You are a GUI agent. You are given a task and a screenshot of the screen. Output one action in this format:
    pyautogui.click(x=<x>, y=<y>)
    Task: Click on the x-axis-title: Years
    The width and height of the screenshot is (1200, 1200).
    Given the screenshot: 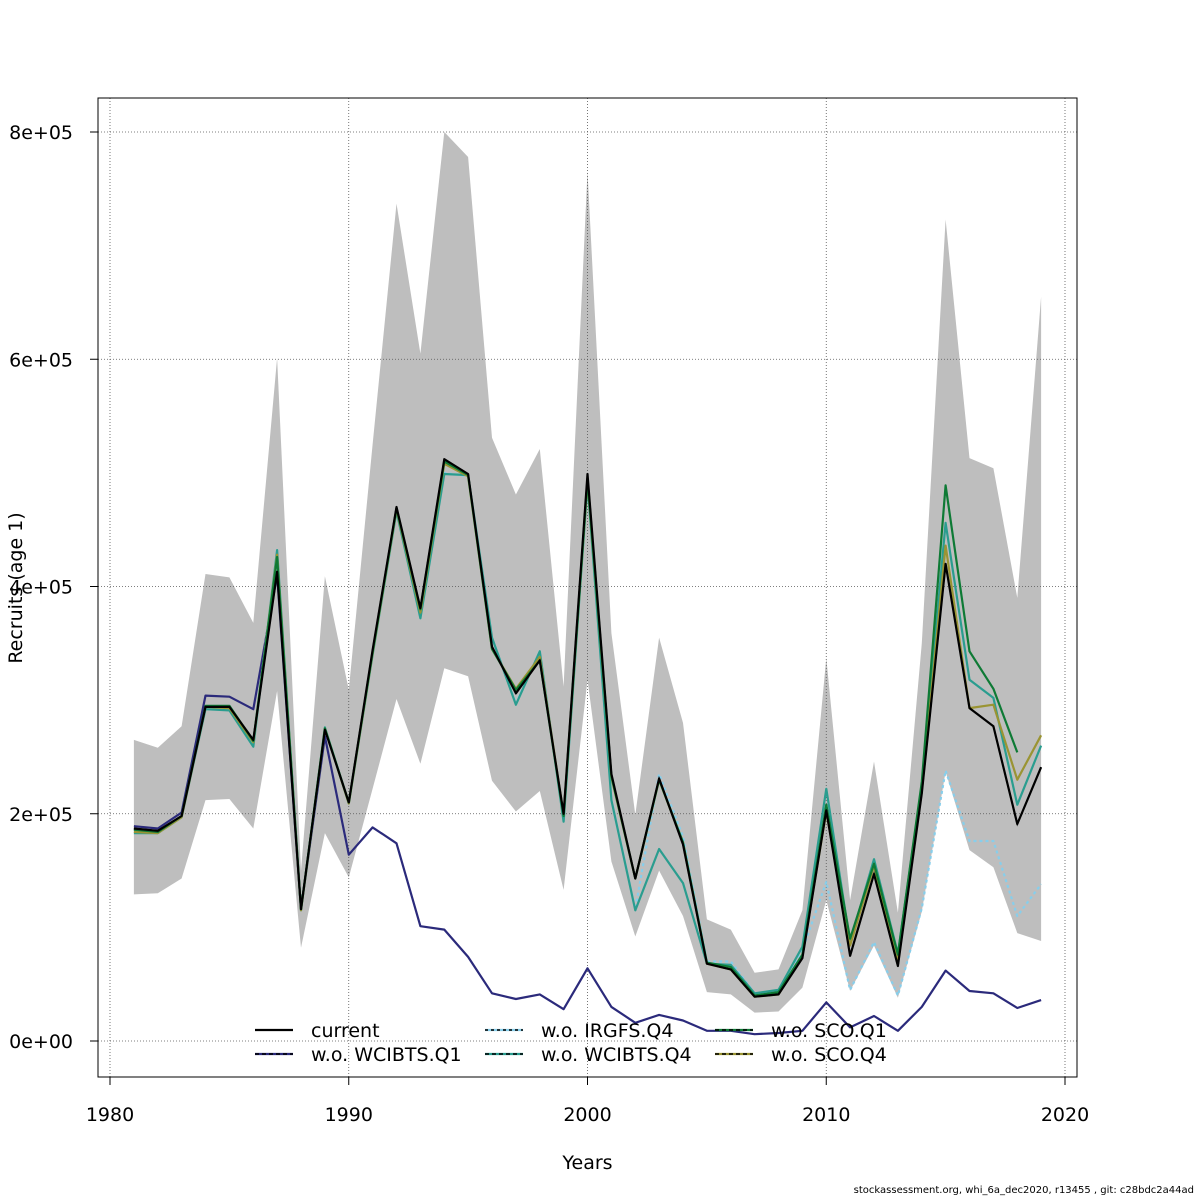 What is the action you would take?
    pyautogui.click(x=586, y=1163)
    